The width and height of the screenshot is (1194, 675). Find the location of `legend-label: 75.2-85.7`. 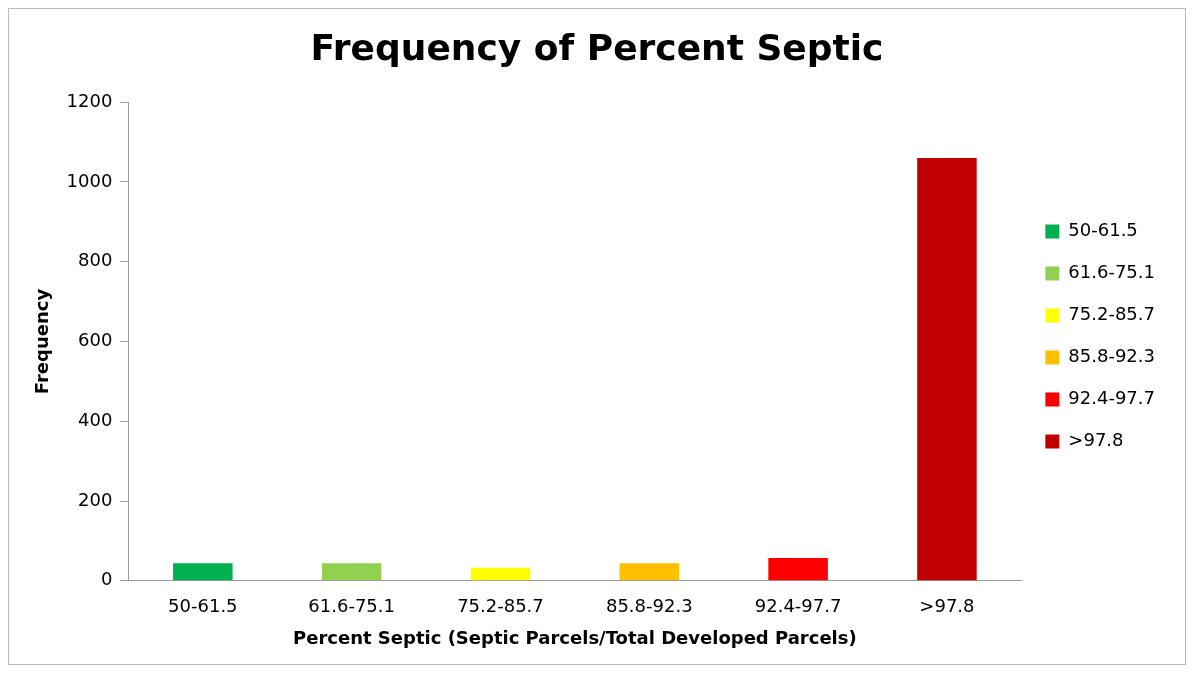

legend-label: 75.2-85.7 is located at coordinates (1111, 314).